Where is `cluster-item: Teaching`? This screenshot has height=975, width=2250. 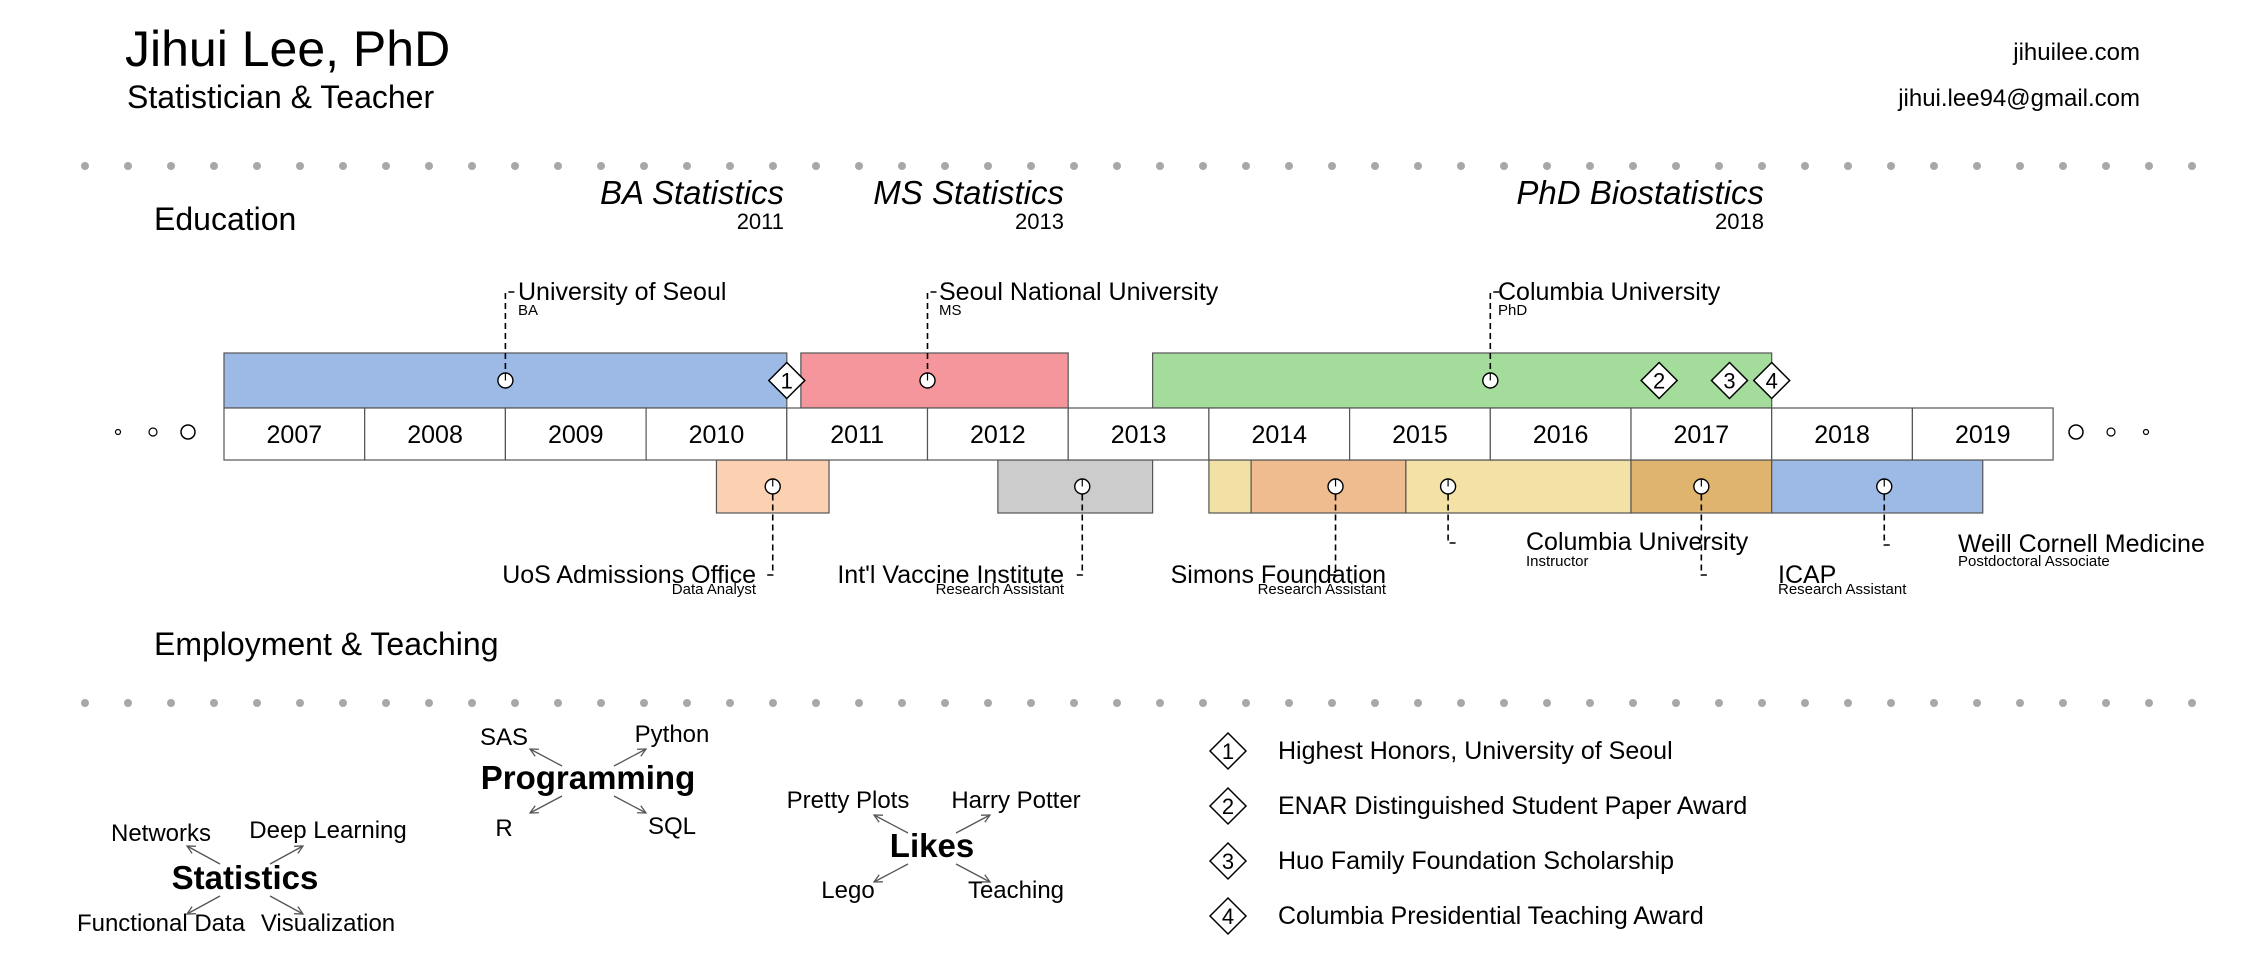 cluster-item: Teaching is located at coordinates (1016, 890).